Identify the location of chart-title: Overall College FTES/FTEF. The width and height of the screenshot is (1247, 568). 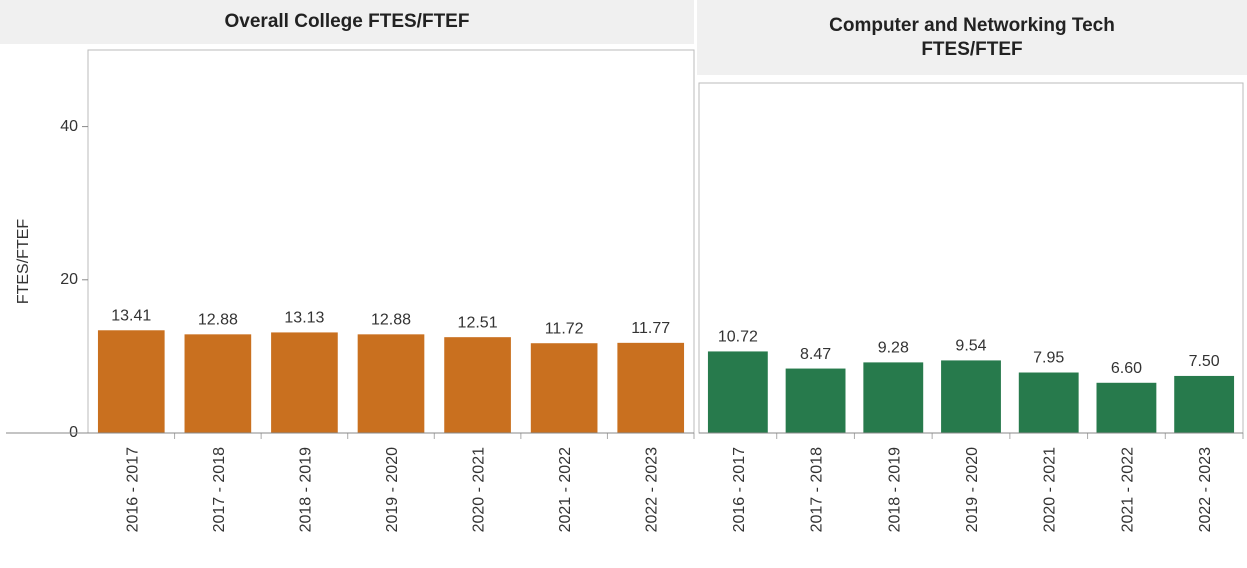
(347, 21).